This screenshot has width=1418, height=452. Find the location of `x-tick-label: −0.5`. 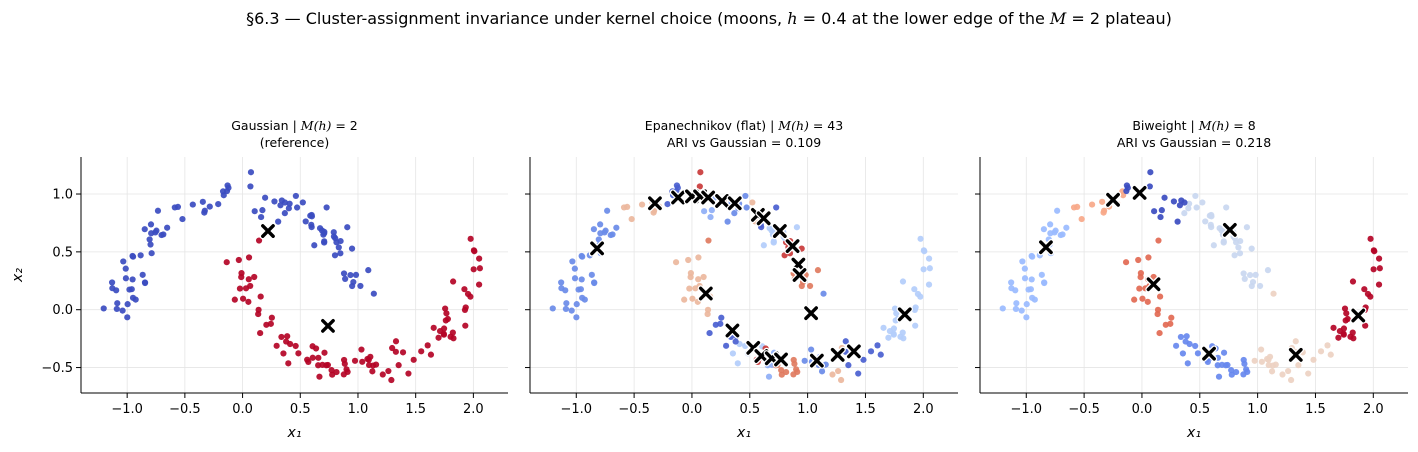

x-tick-label: −0.5 is located at coordinates (1084, 409).